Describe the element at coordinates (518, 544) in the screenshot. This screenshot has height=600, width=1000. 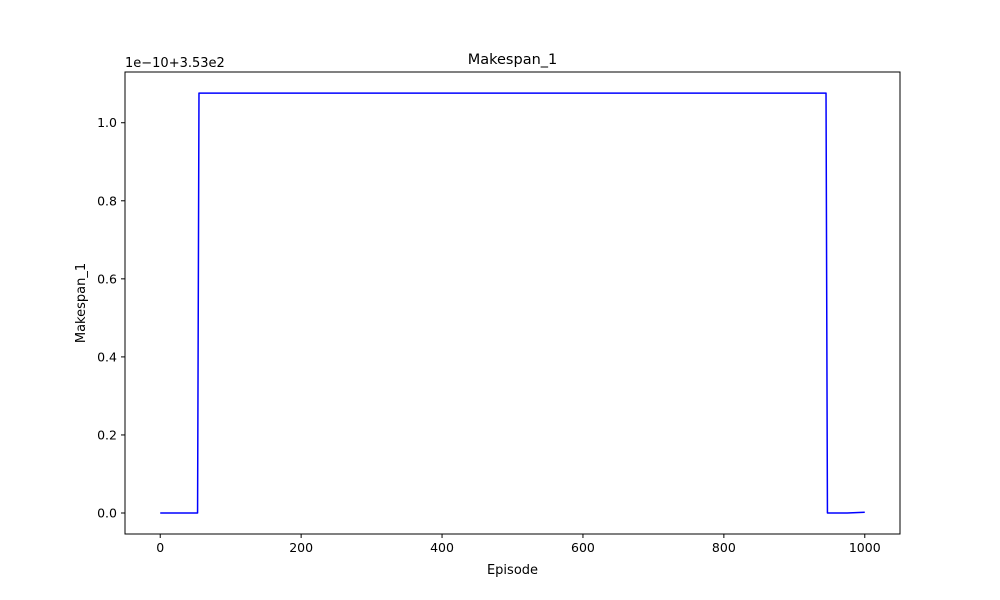
I see `x-axis-ticks: 0 200 400 600 800 1000` at that location.